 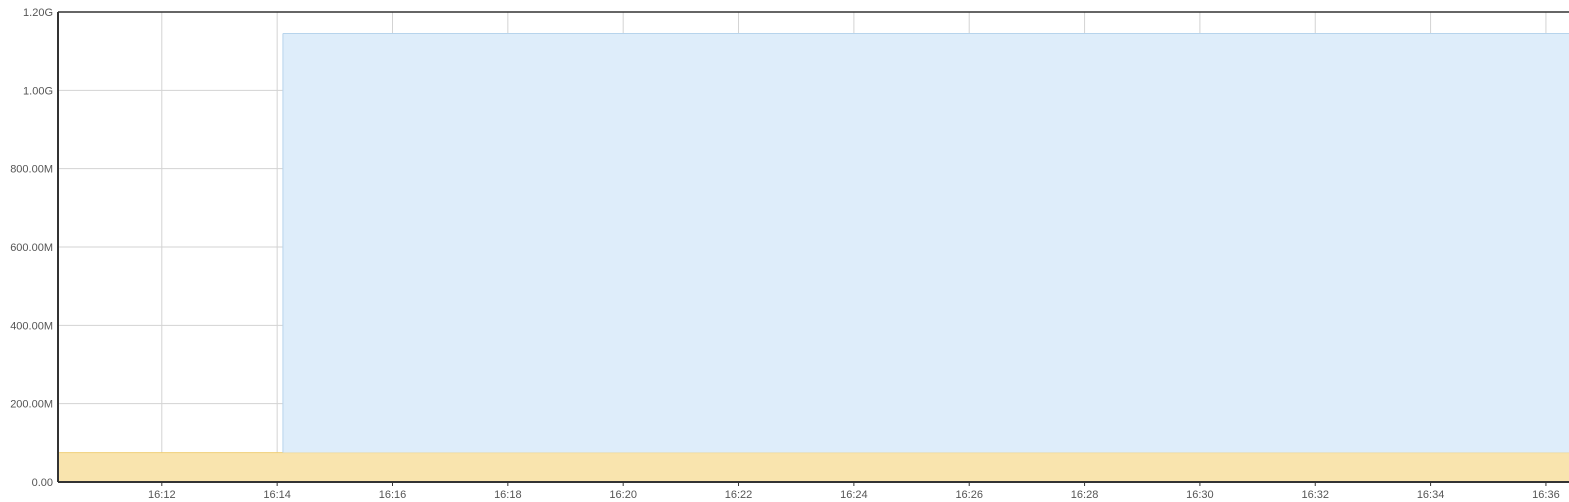 What do you see at coordinates (1546, 495) in the screenshot?
I see `x-tick-label: 16:36` at bounding box center [1546, 495].